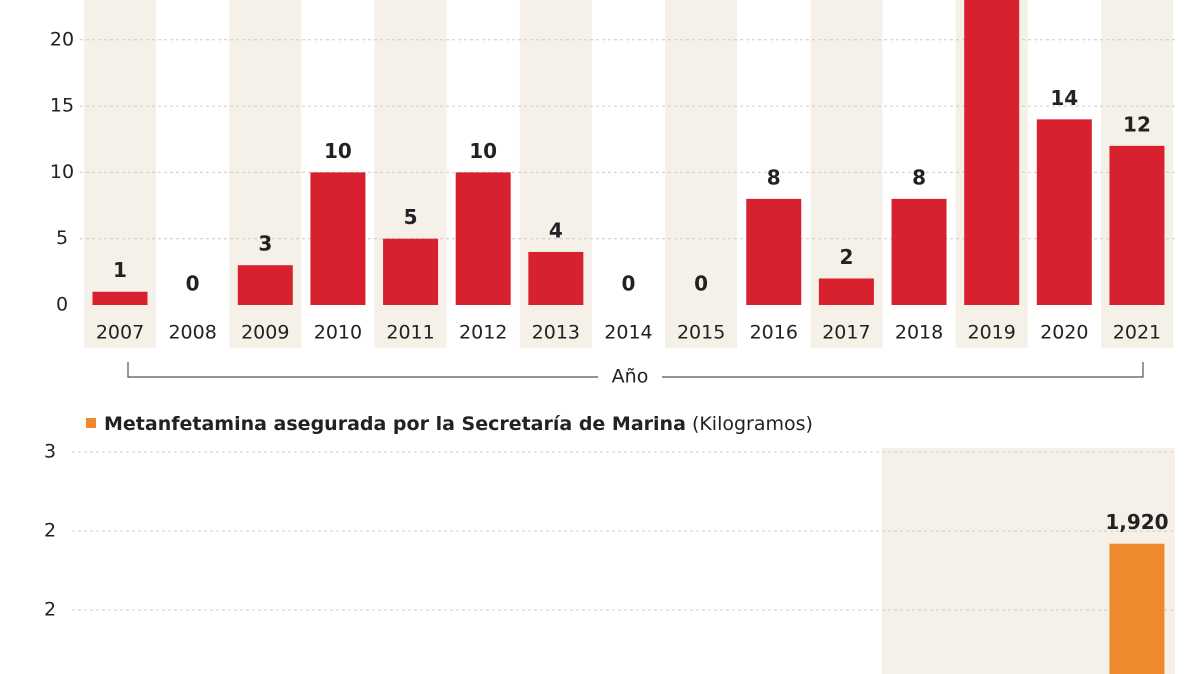  What do you see at coordinates (410, 333) in the screenshot?
I see `x-tick-label: 2011` at bounding box center [410, 333].